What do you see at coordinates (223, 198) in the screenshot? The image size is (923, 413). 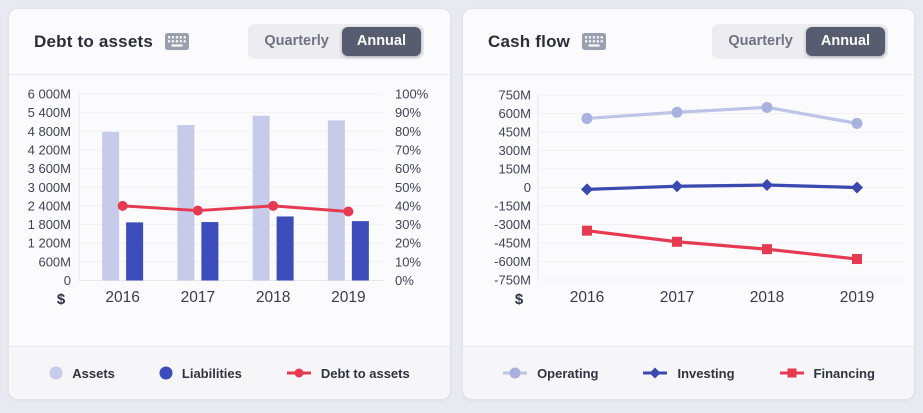 I see `assets-bars` at bounding box center [223, 198].